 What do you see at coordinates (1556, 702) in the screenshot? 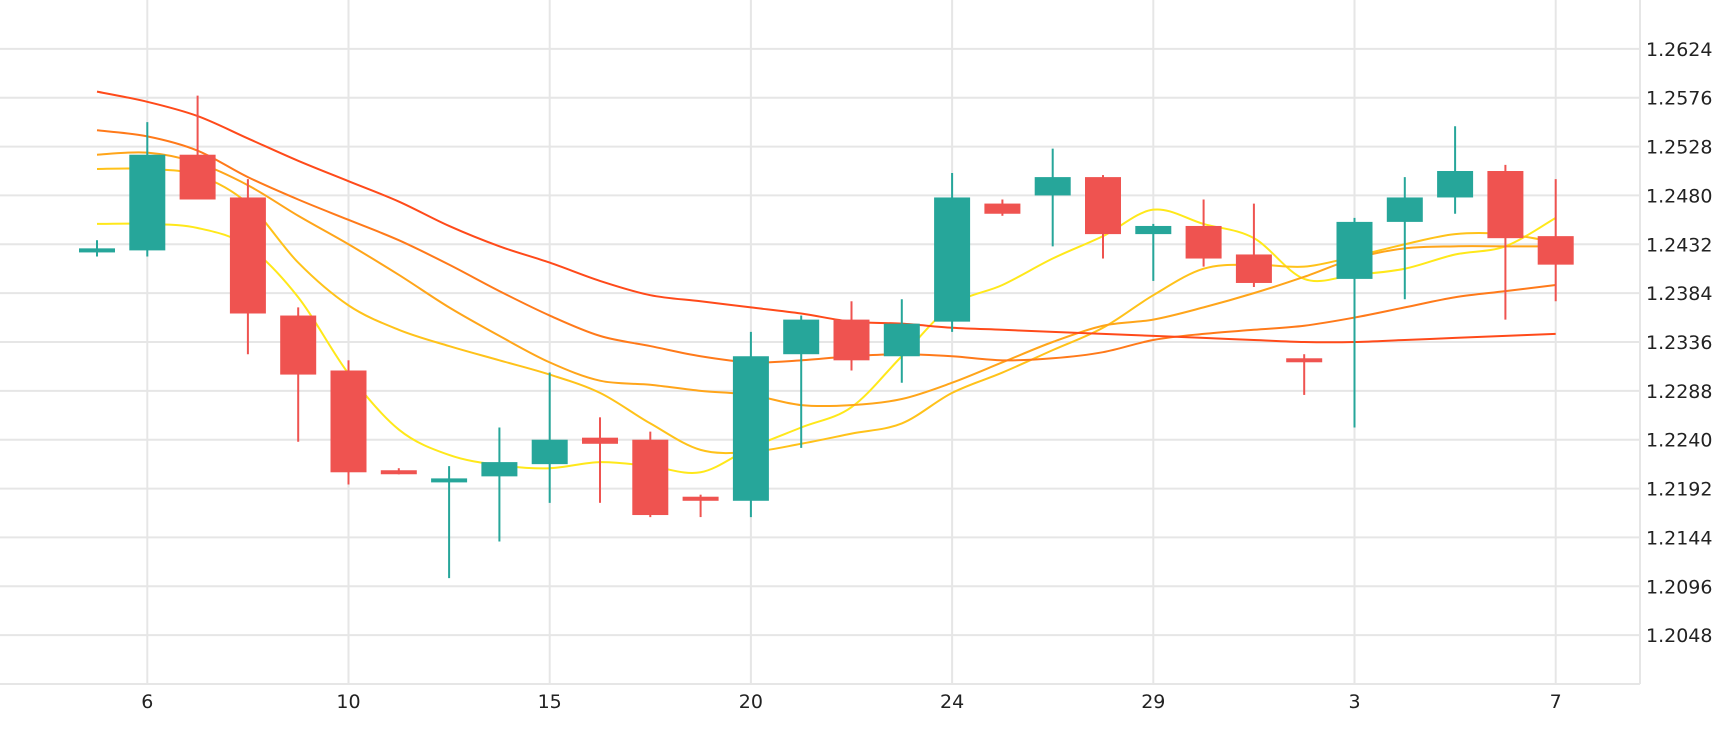
I see `x-tick-label: 7` at bounding box center [1556, 702].